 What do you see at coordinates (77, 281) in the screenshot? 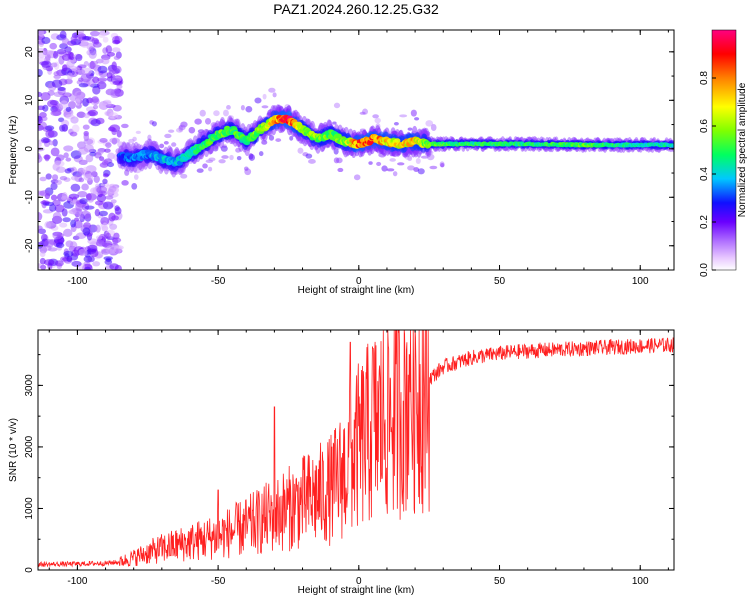
I see `x-tick-label: -100` at bounding box center [77, 281].